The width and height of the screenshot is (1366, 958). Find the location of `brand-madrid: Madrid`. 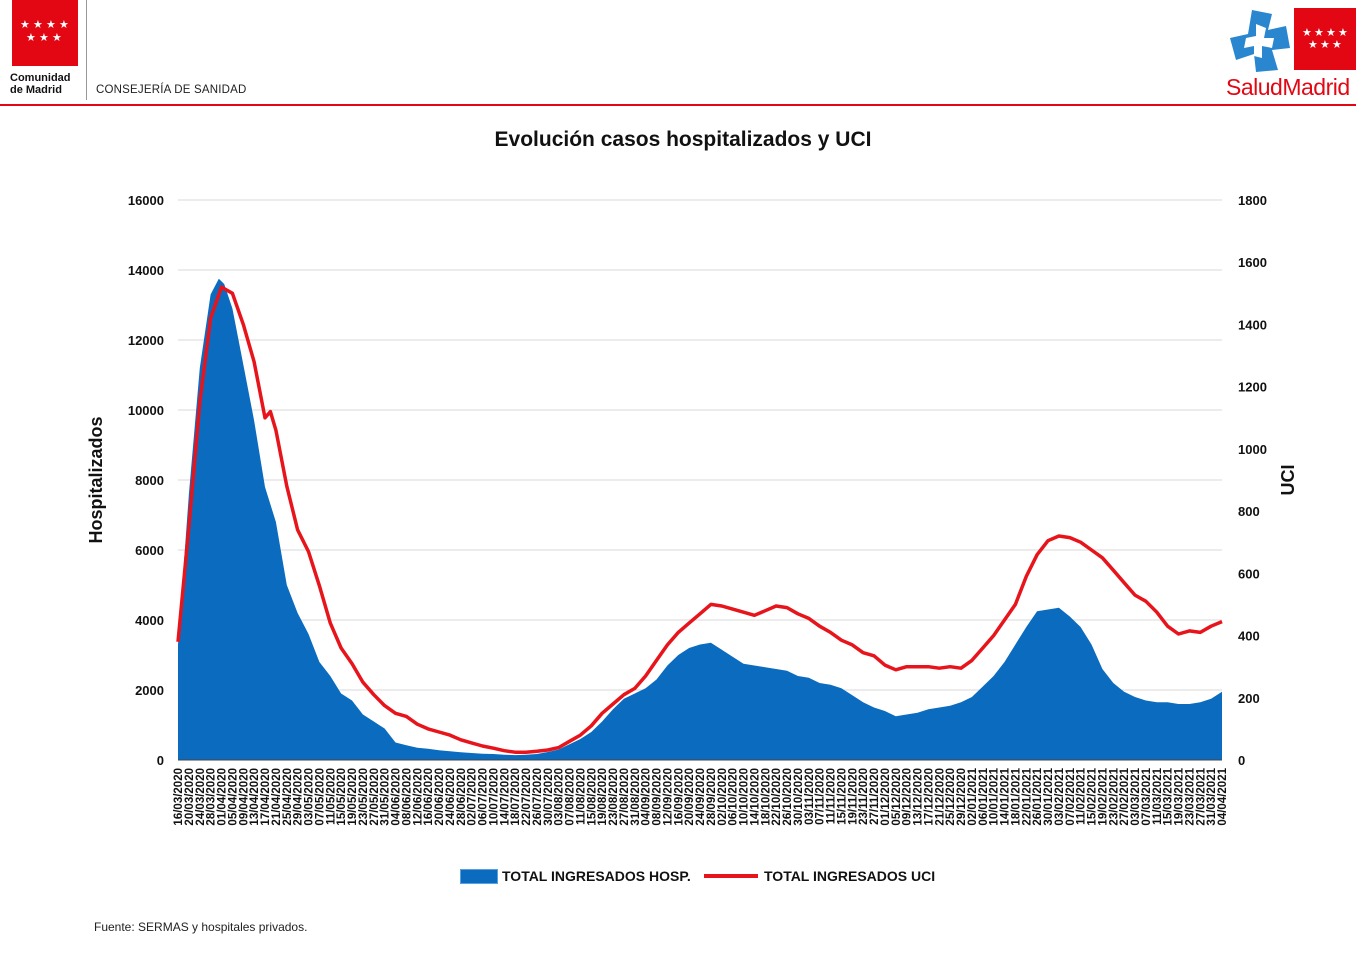

brand-madrid: Madrid is located at coordinates (1316, 87).